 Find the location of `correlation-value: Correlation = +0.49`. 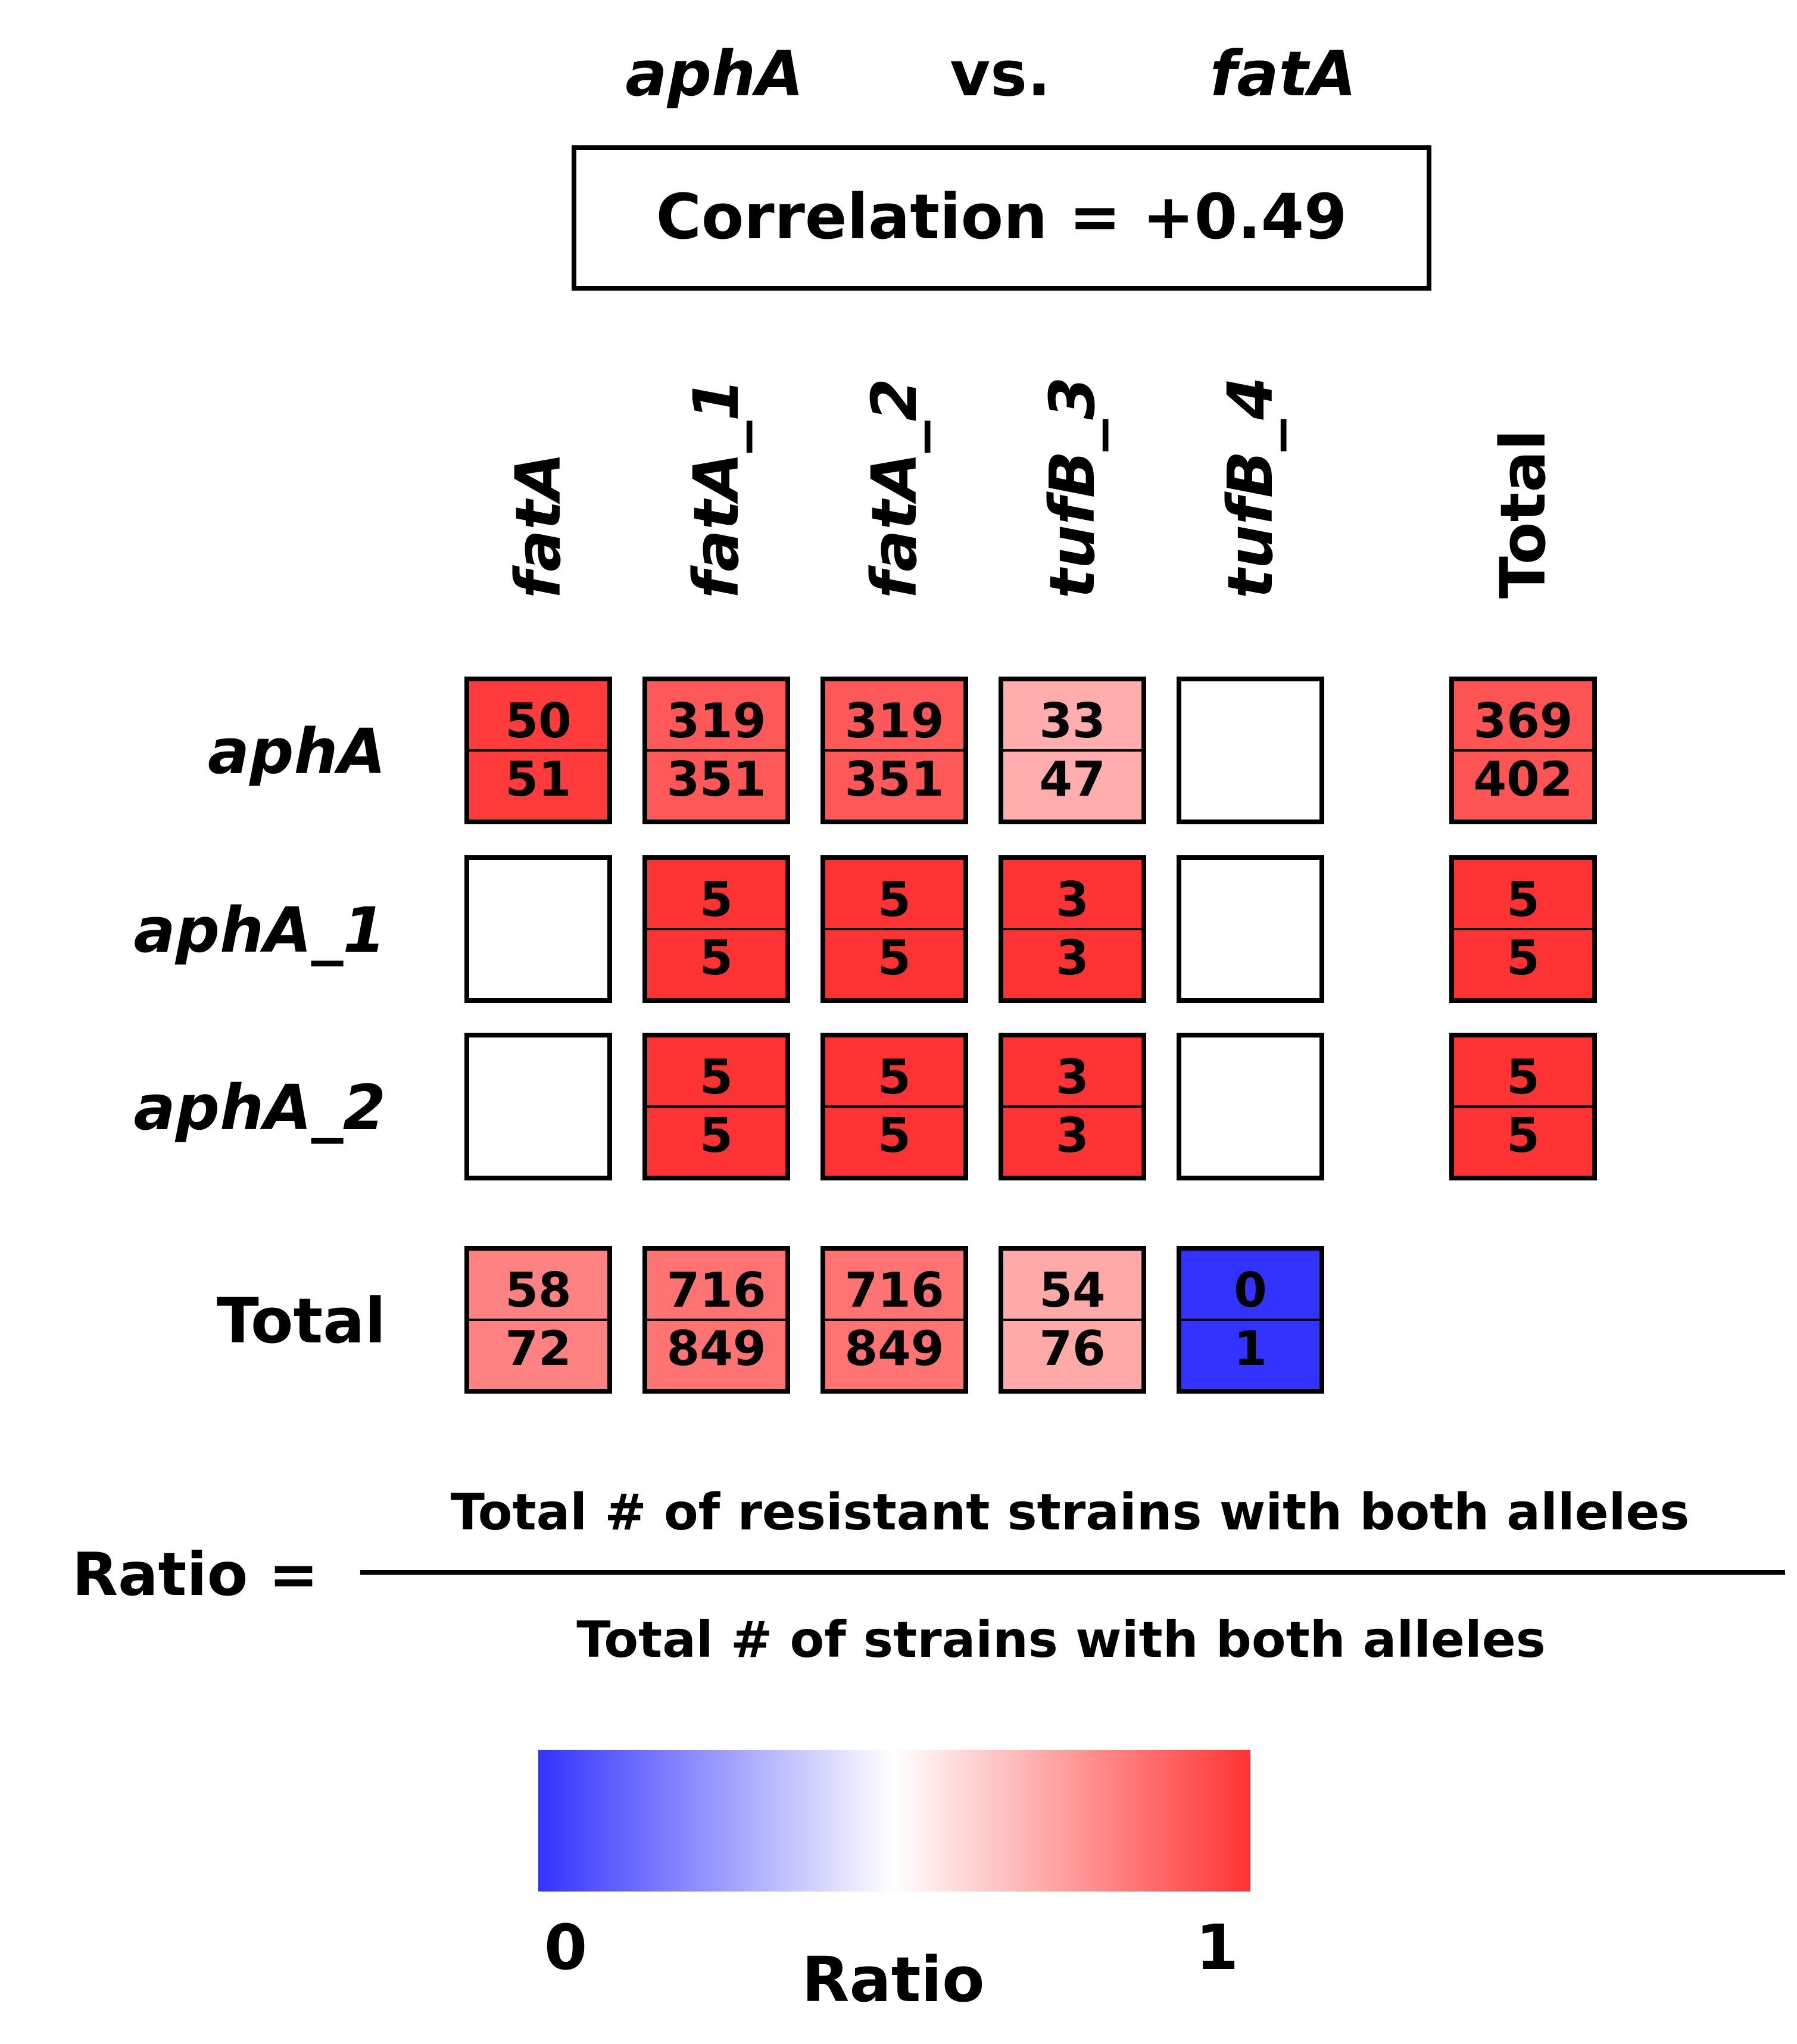

correlation-value: Correlation = +0.49 is located at coordinates (1001, 216).